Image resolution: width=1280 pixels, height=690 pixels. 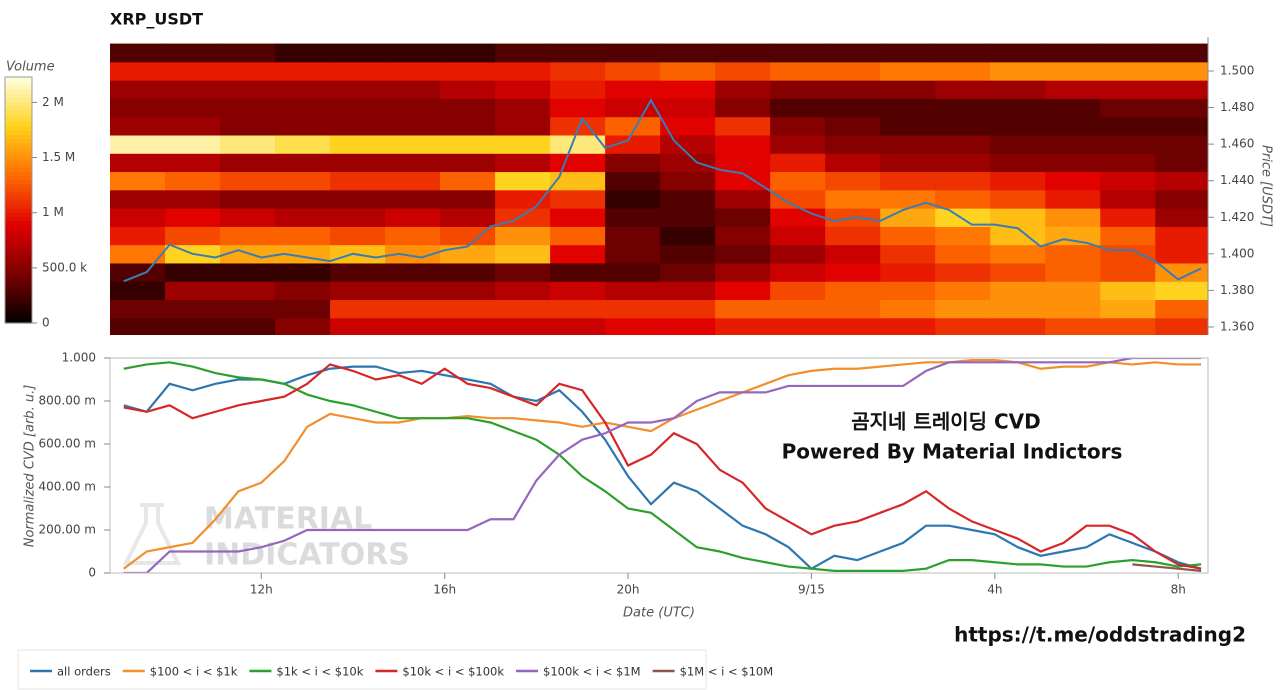 I want to click on x-axis-title: Date (UTC), so click(x=659, y=613).